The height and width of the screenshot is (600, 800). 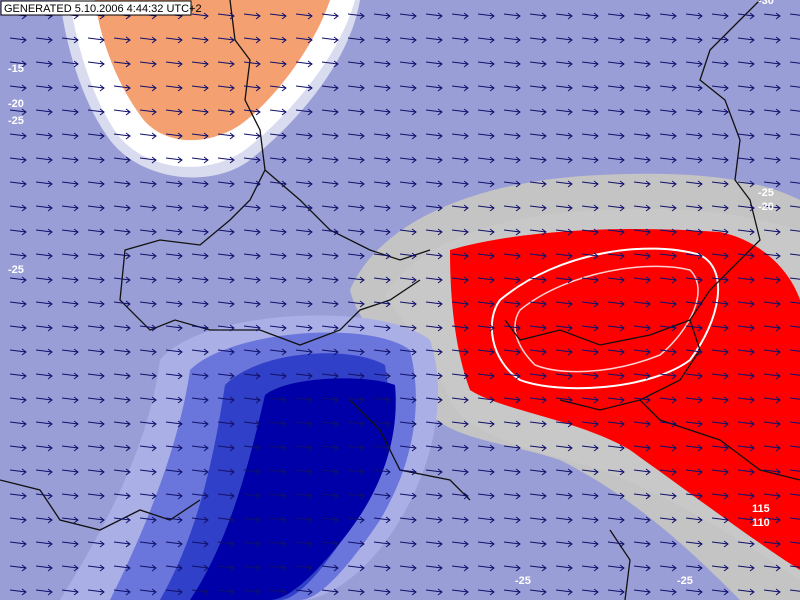 I want to click on contour-label: -15, so click(x=16, y=69).